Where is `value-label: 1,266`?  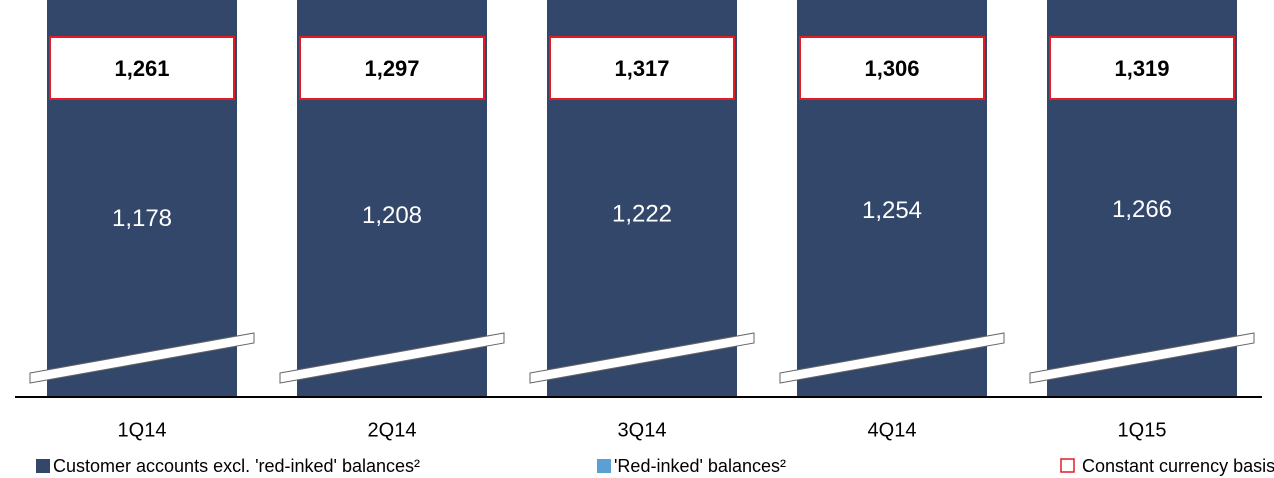 value-label: 1,266 is located at coordinates (1142, 209).